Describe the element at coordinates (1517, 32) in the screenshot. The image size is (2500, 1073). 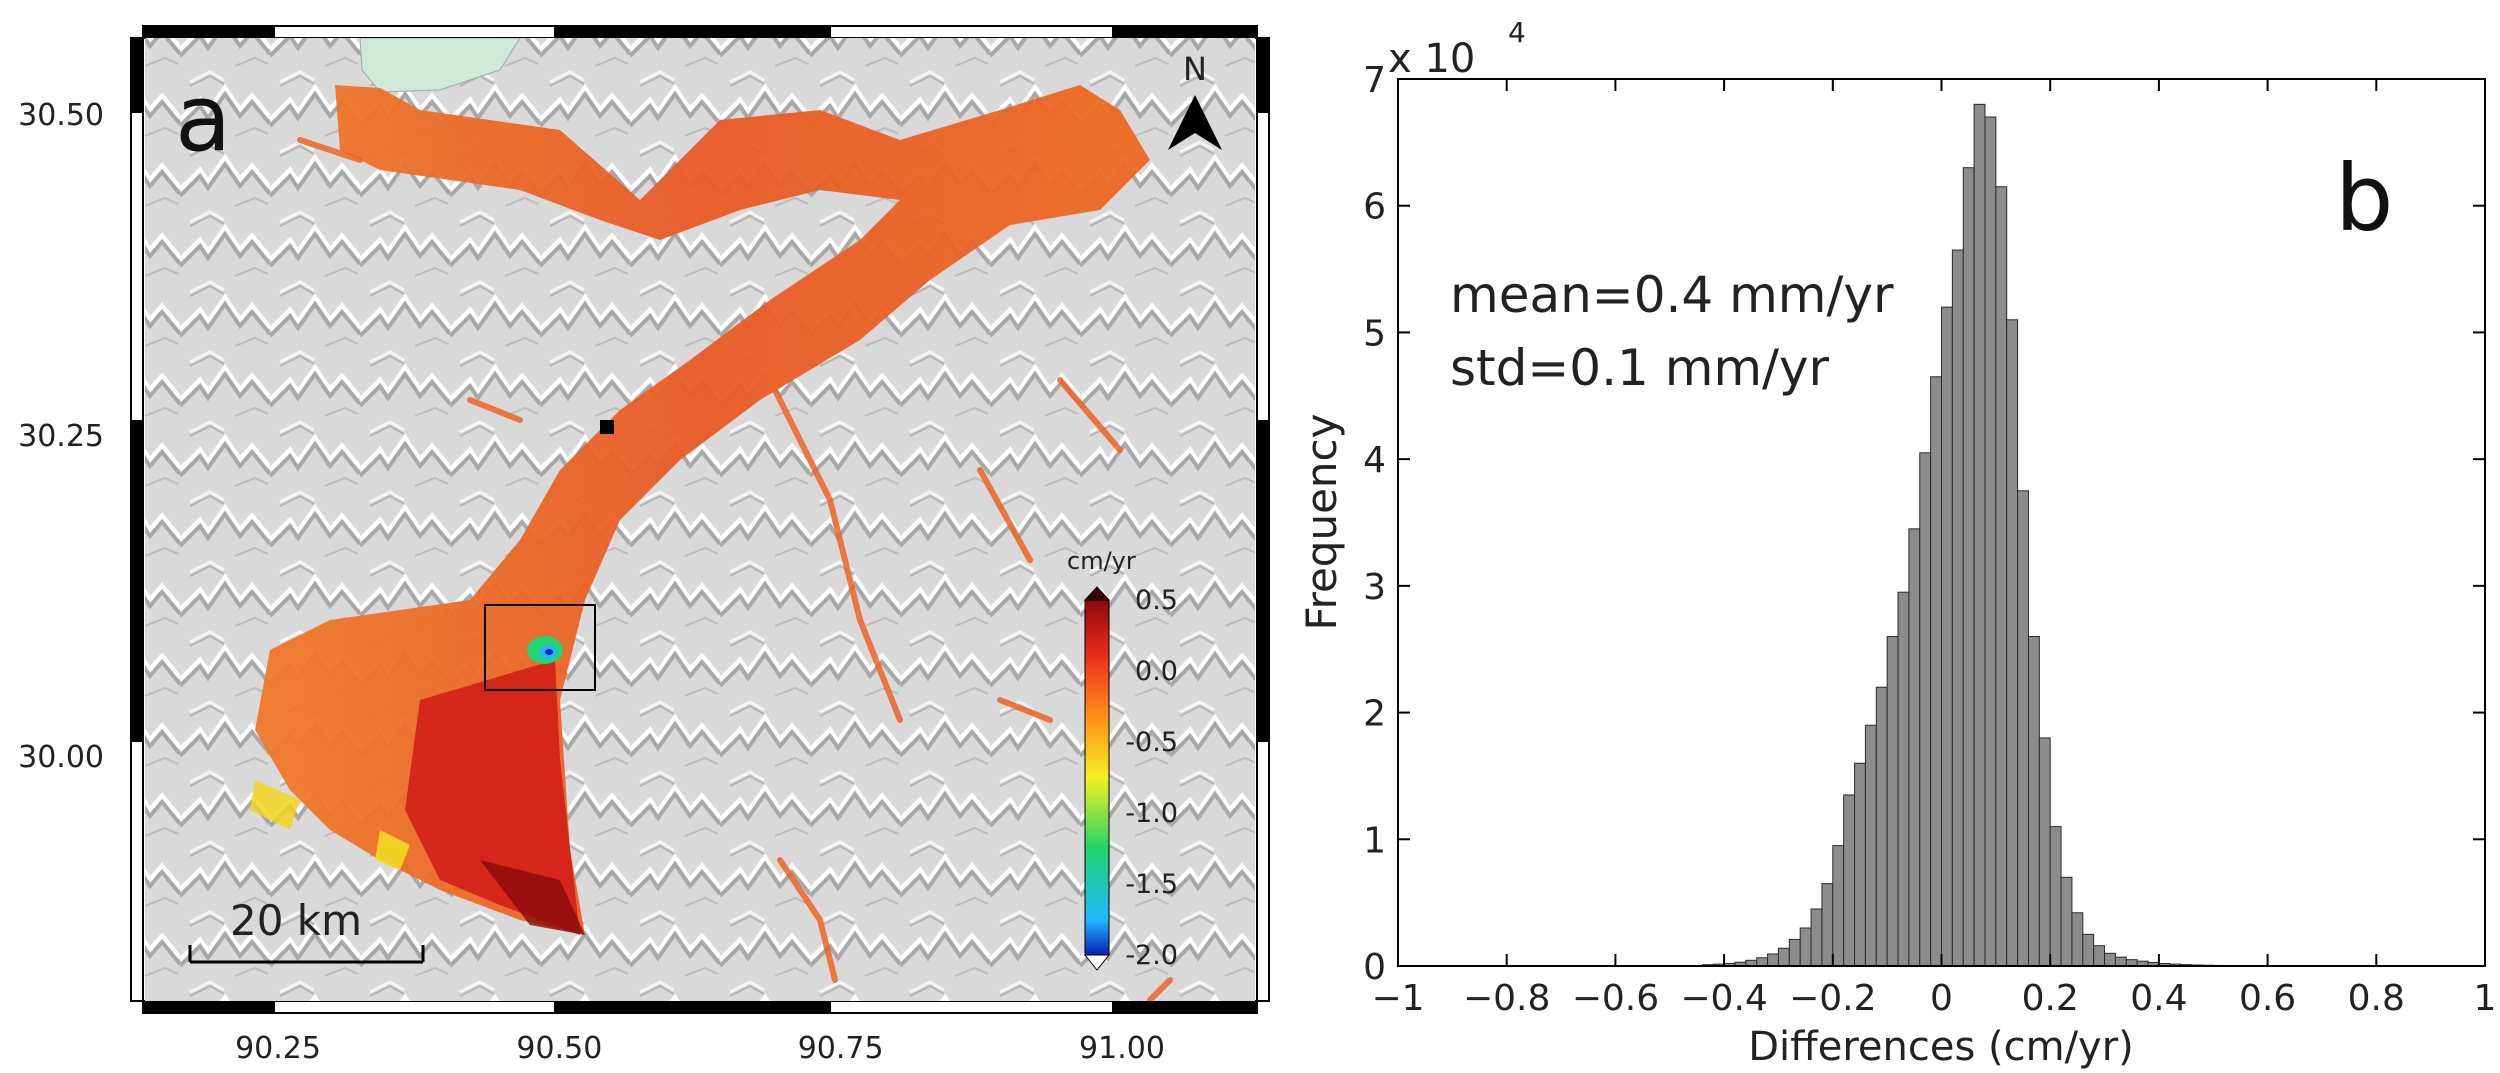
I see `y-multiplier-exp: 4` at that location.